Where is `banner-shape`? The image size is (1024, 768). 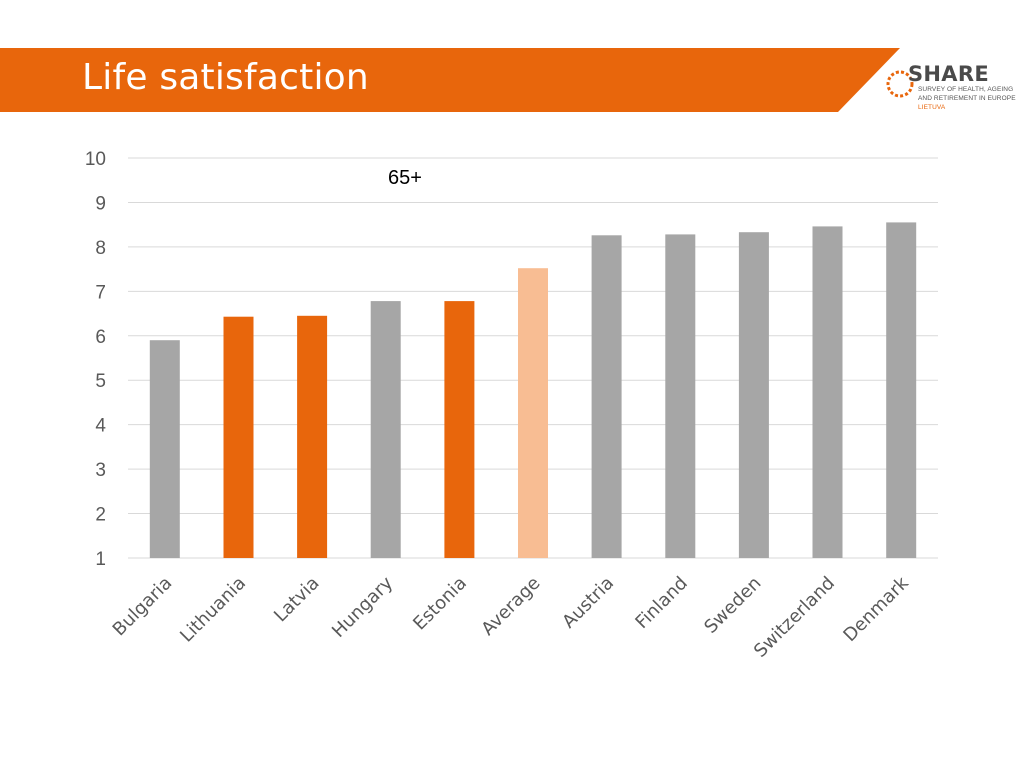
banner-shape is located at coordinates (450, 80).